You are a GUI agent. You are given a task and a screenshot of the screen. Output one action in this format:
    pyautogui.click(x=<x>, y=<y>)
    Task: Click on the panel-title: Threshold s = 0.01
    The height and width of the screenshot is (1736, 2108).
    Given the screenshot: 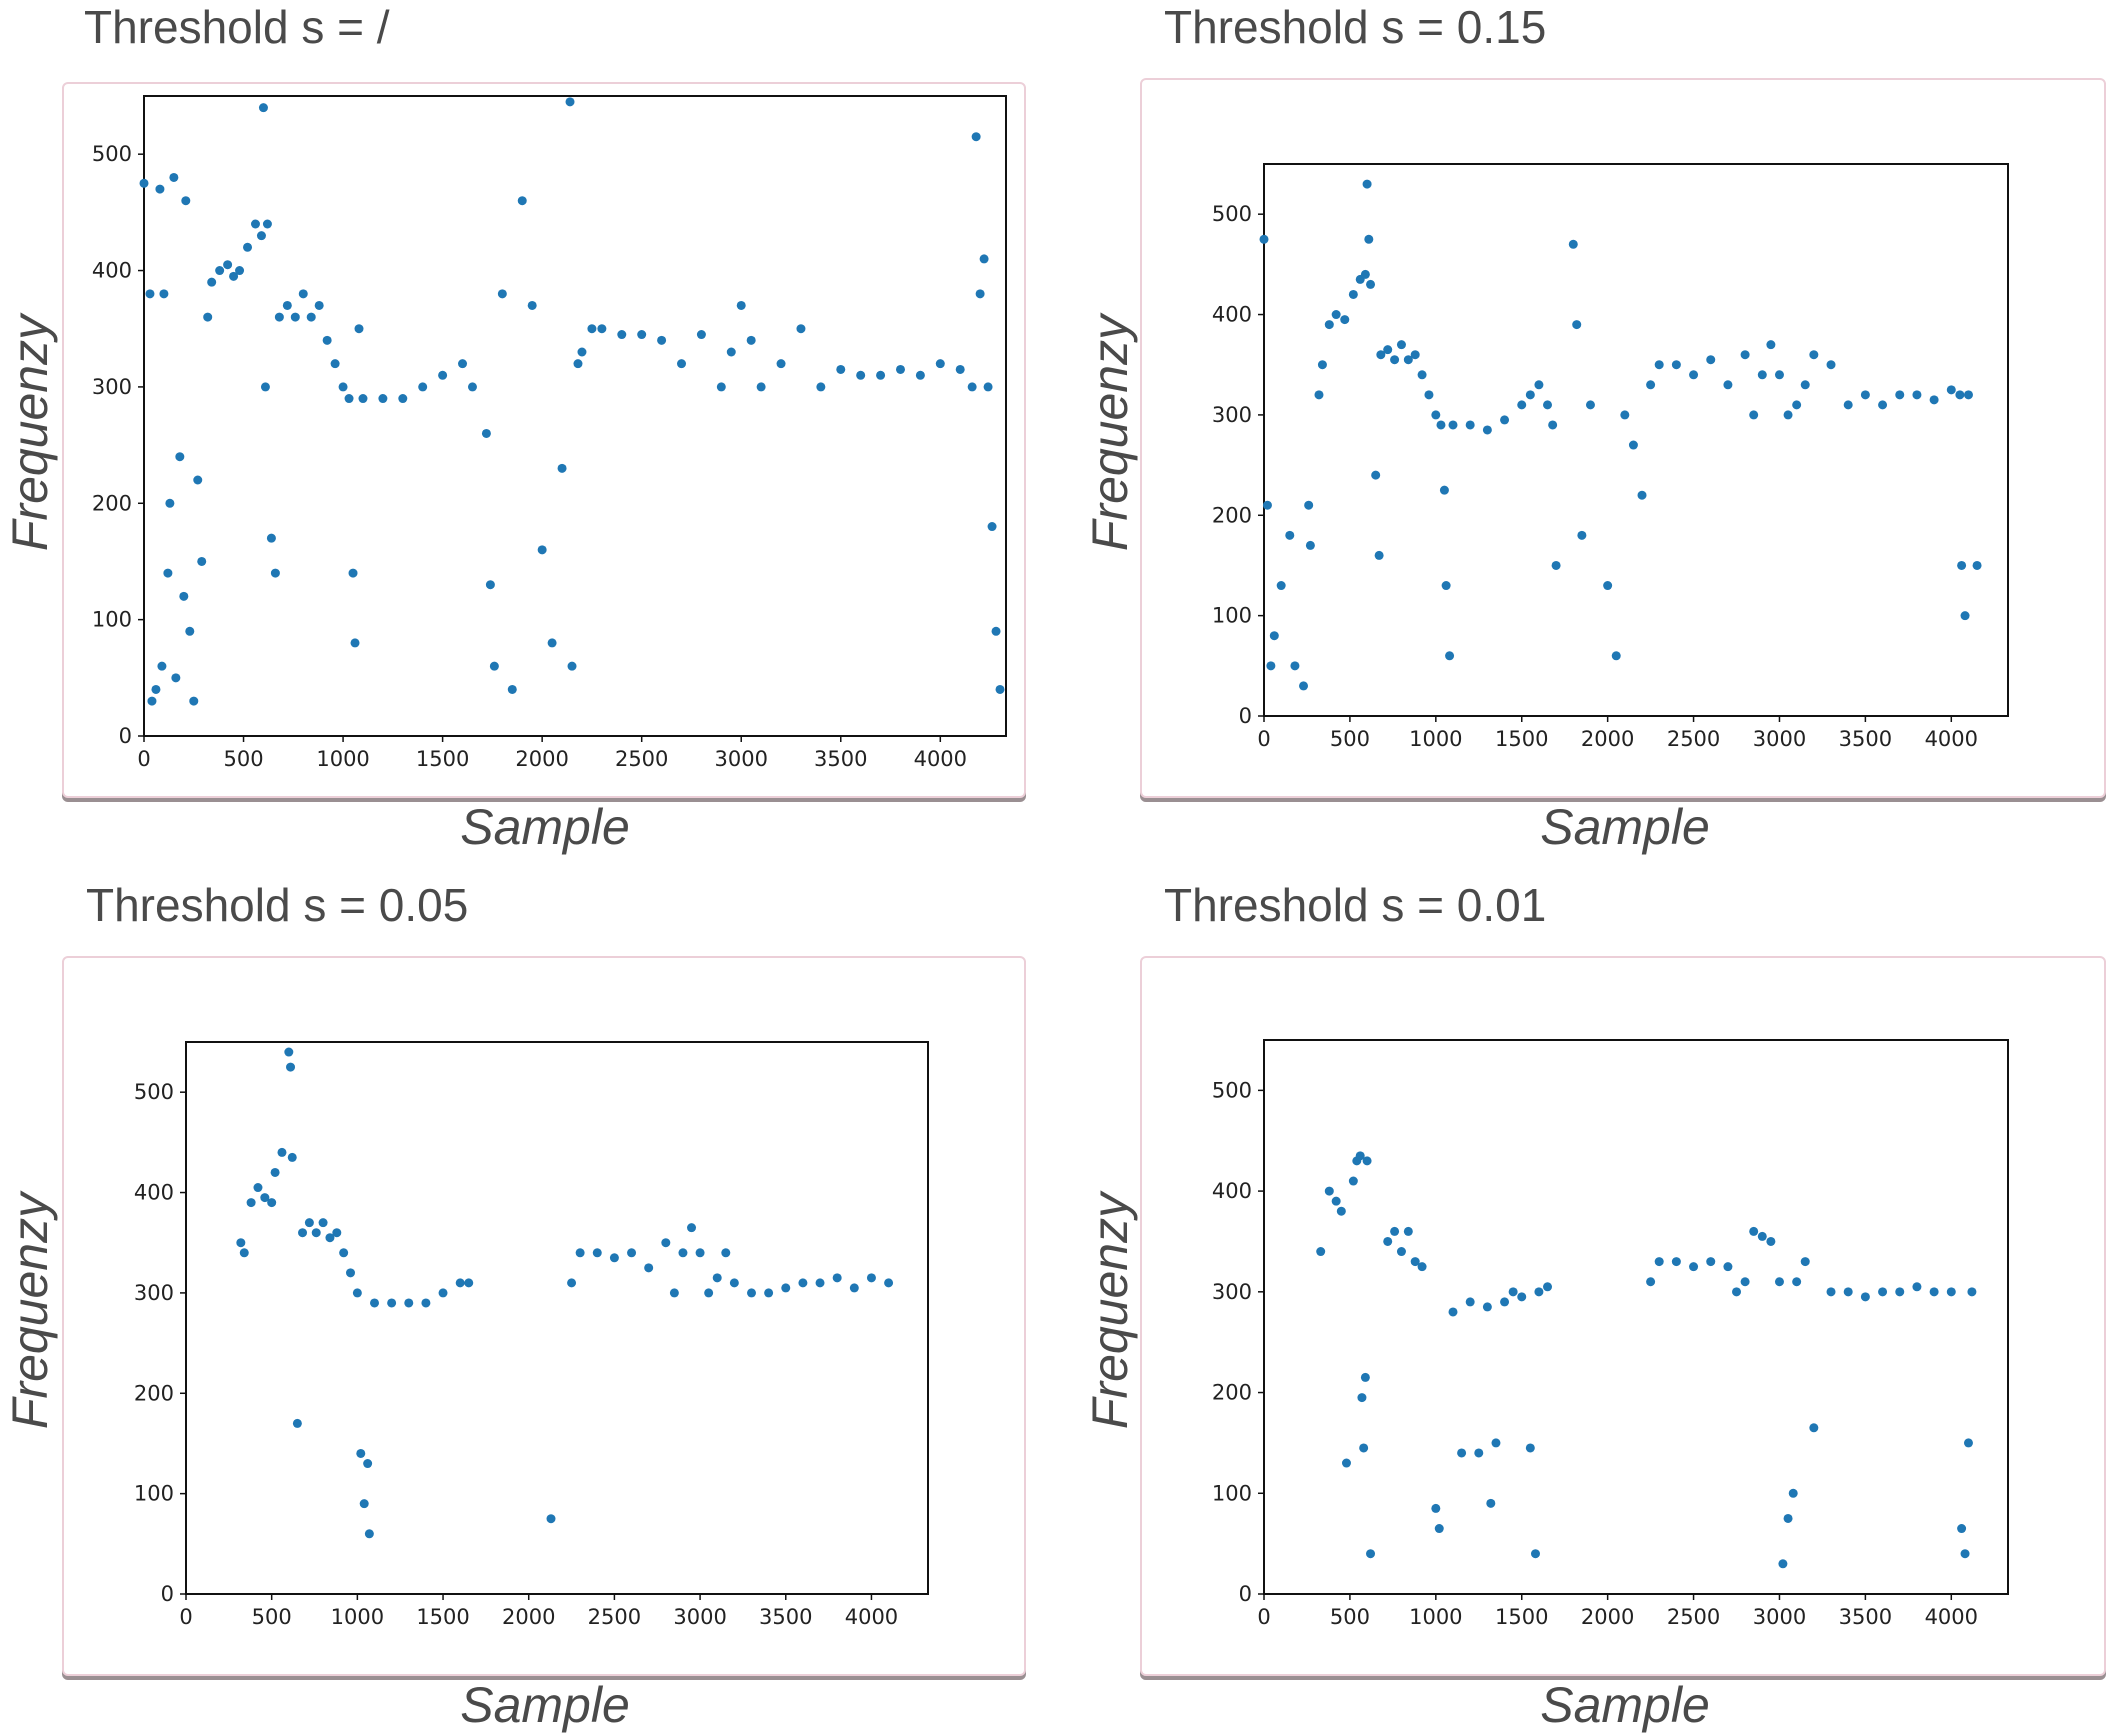 What is the action you would take?
    pyautogui.click(x=1355, y=905)
    